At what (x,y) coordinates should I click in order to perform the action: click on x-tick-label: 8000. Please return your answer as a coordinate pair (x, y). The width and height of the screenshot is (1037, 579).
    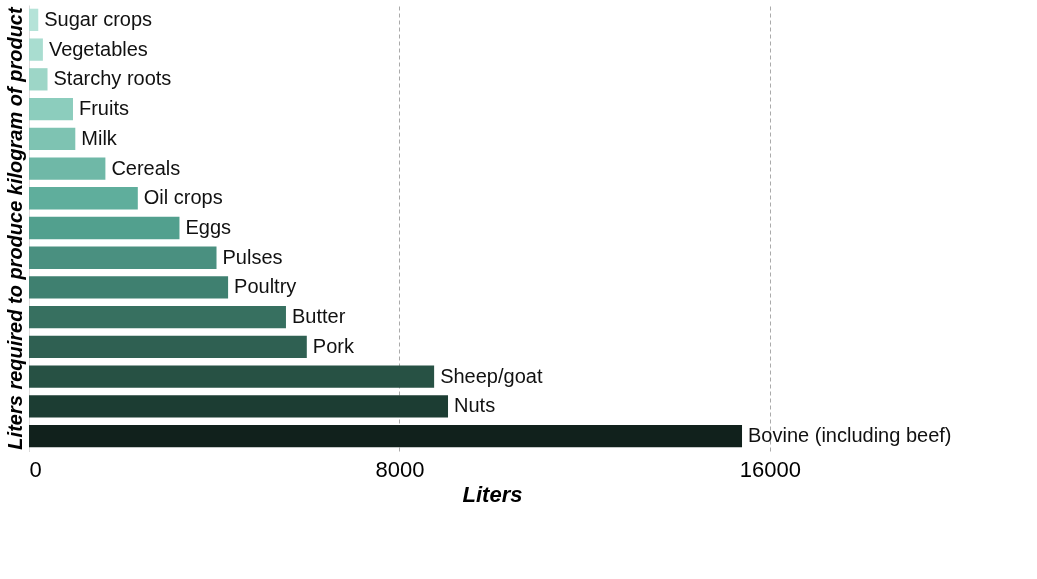
    Looking at the image, I should click on (400, 469).